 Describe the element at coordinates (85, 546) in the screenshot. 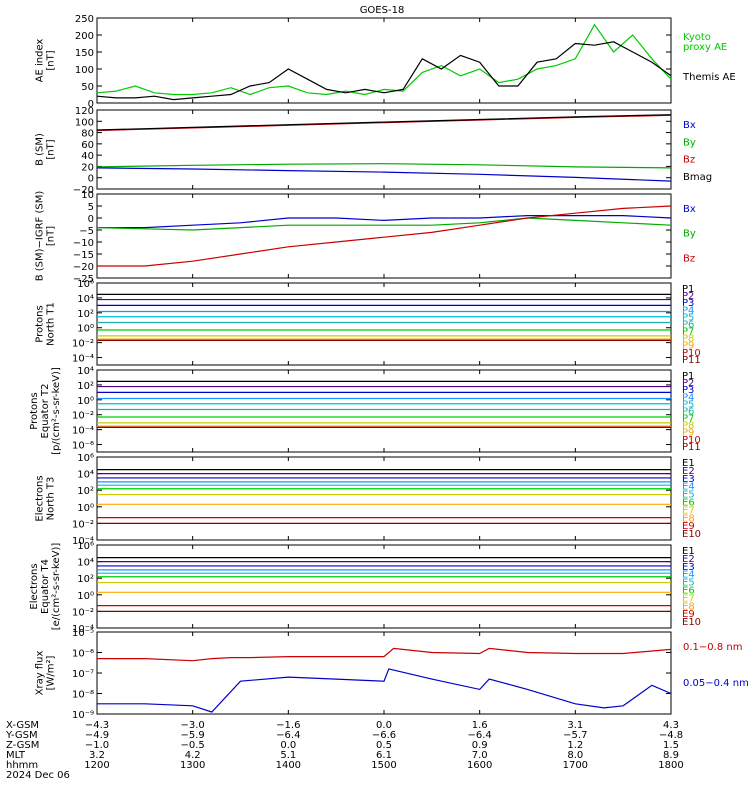

I see `y-tick-label: 10⁶` at that location.